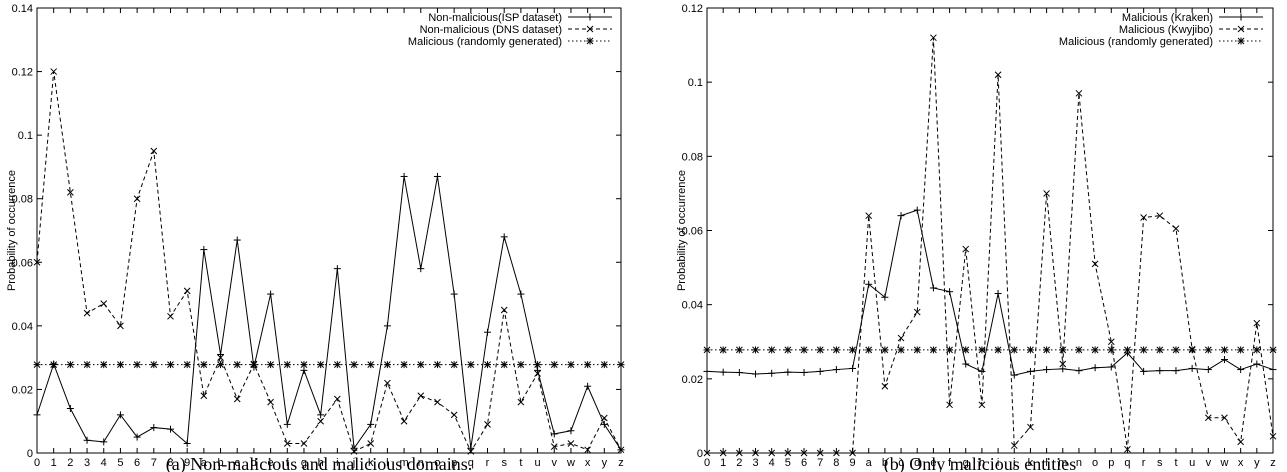 Image resolution: width=1287 pixels, height=472 pixels. Describe the element at coordinates (1257, 463) in the screenshot. I see `x-tick-label: y` at that location.